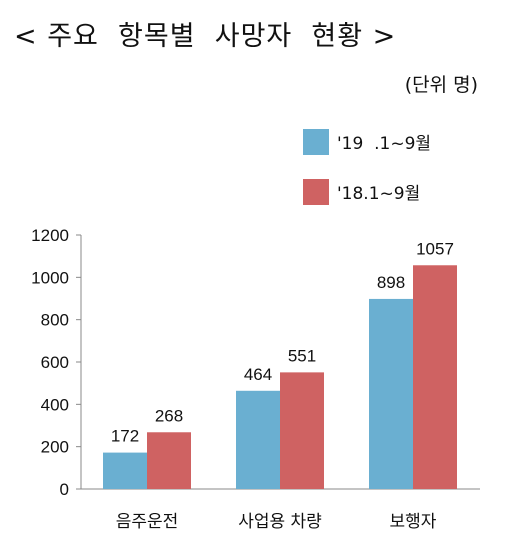 This screenshot has height=549, width=510. Describe the element at coordinates (378, 194) in the screenshot. I see `legend-label: '18.1~9월` at that location.